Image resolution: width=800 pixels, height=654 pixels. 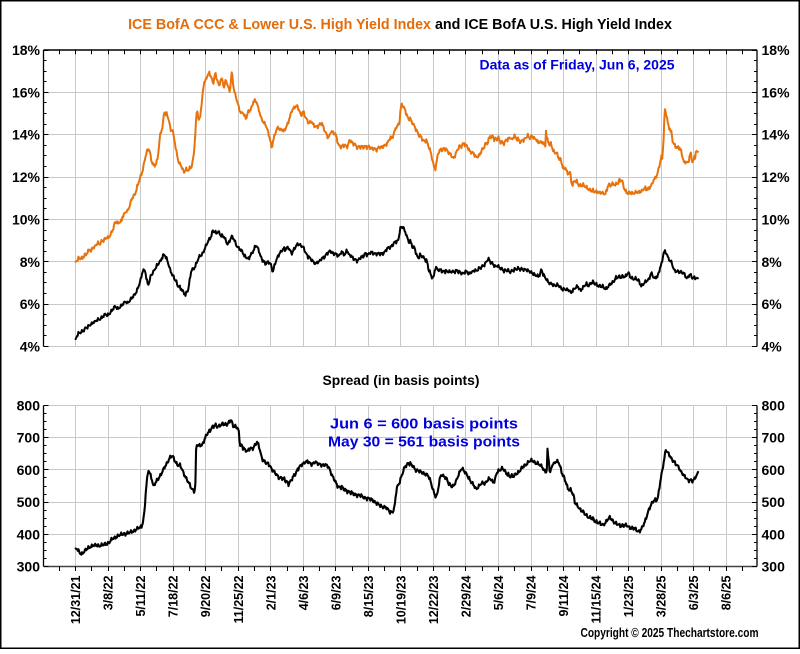 What do you see at coordinates (424, 423) in the screenshot?
I see `svg-text: Jun 6 = 600 basis points` at bounding box center [424, 423].